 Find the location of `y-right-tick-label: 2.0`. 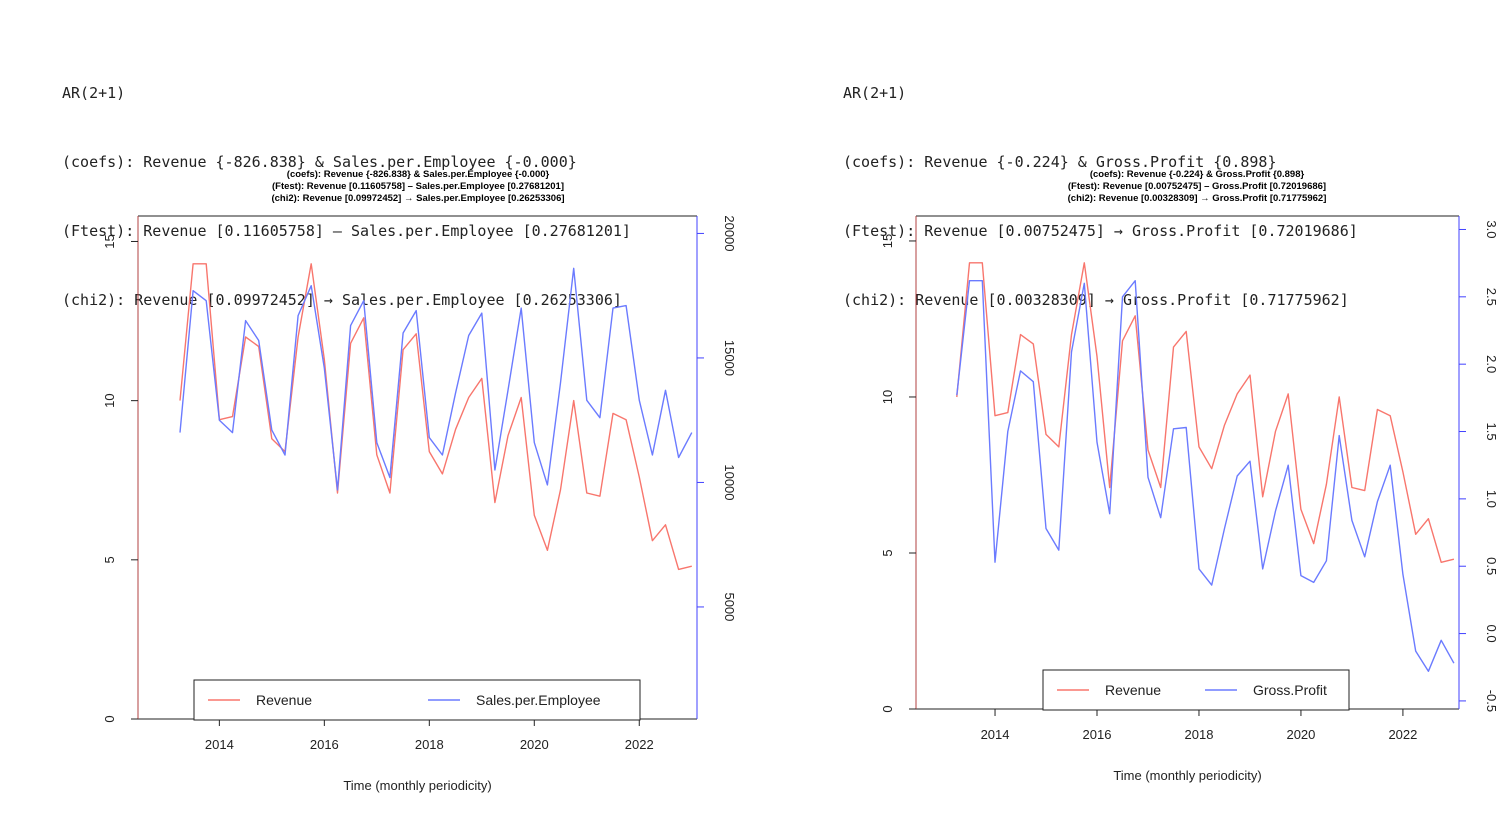

y-right-tick-label: 2.0 is located at coordinates (1491, 364).